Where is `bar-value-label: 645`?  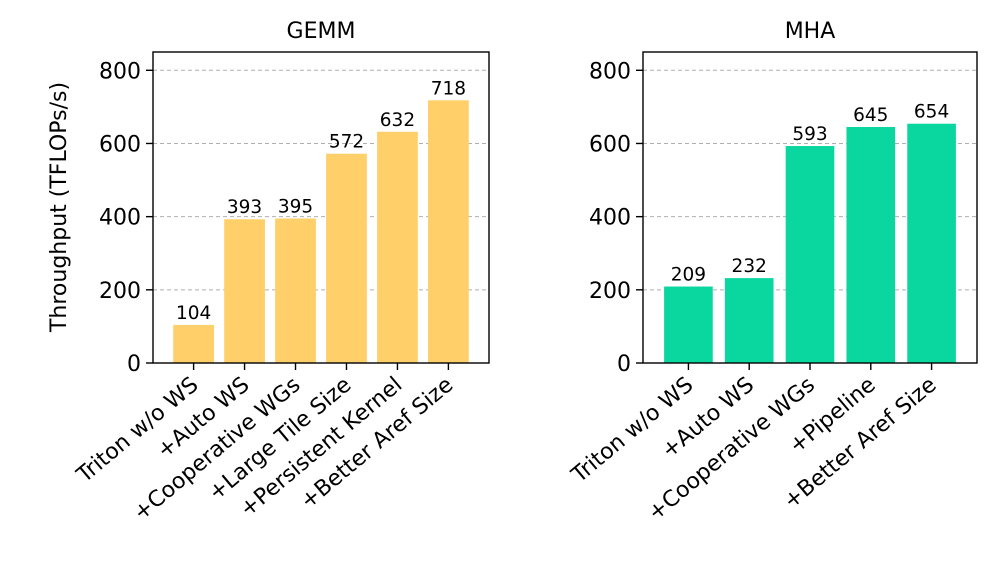
bar-value-label: 645 is located at coordinates (870, 115).